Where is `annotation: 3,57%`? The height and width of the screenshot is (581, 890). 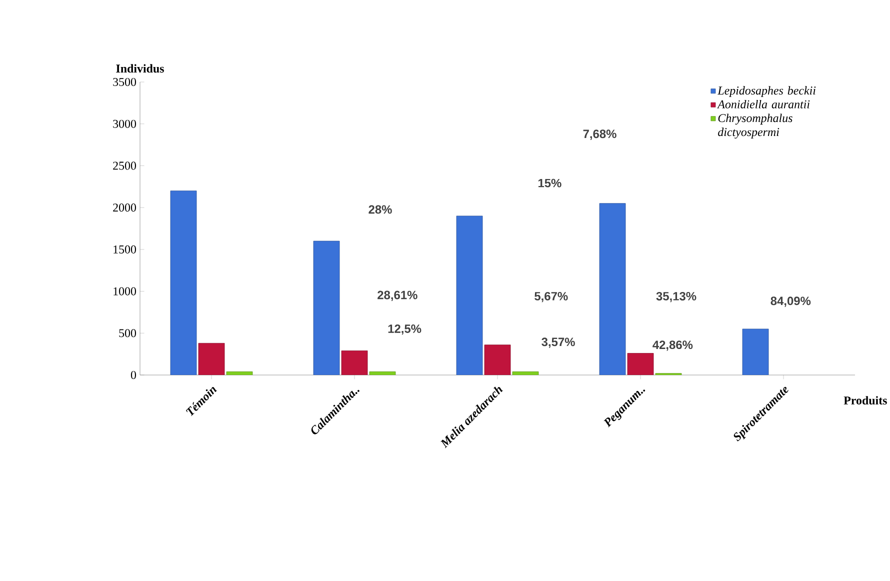 annotation: 3,57% is located at coordinates (558, 343).